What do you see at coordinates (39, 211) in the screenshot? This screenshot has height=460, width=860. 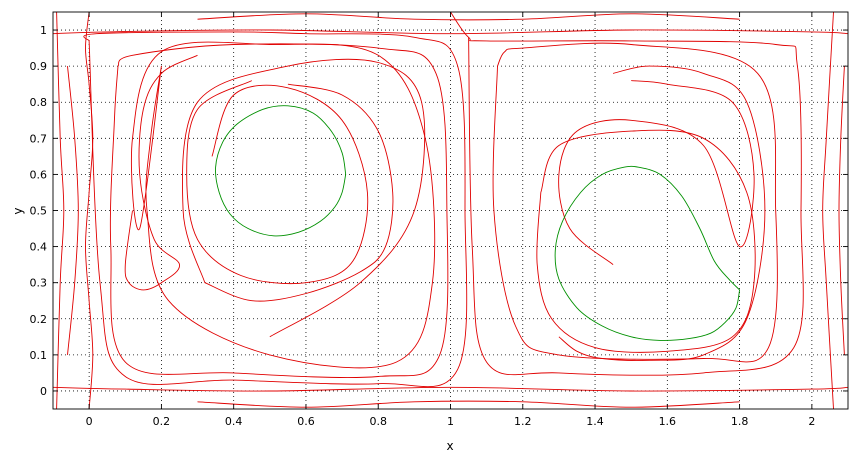 I see `y-tick-label: 0.5` at bounding box center [39, 211].